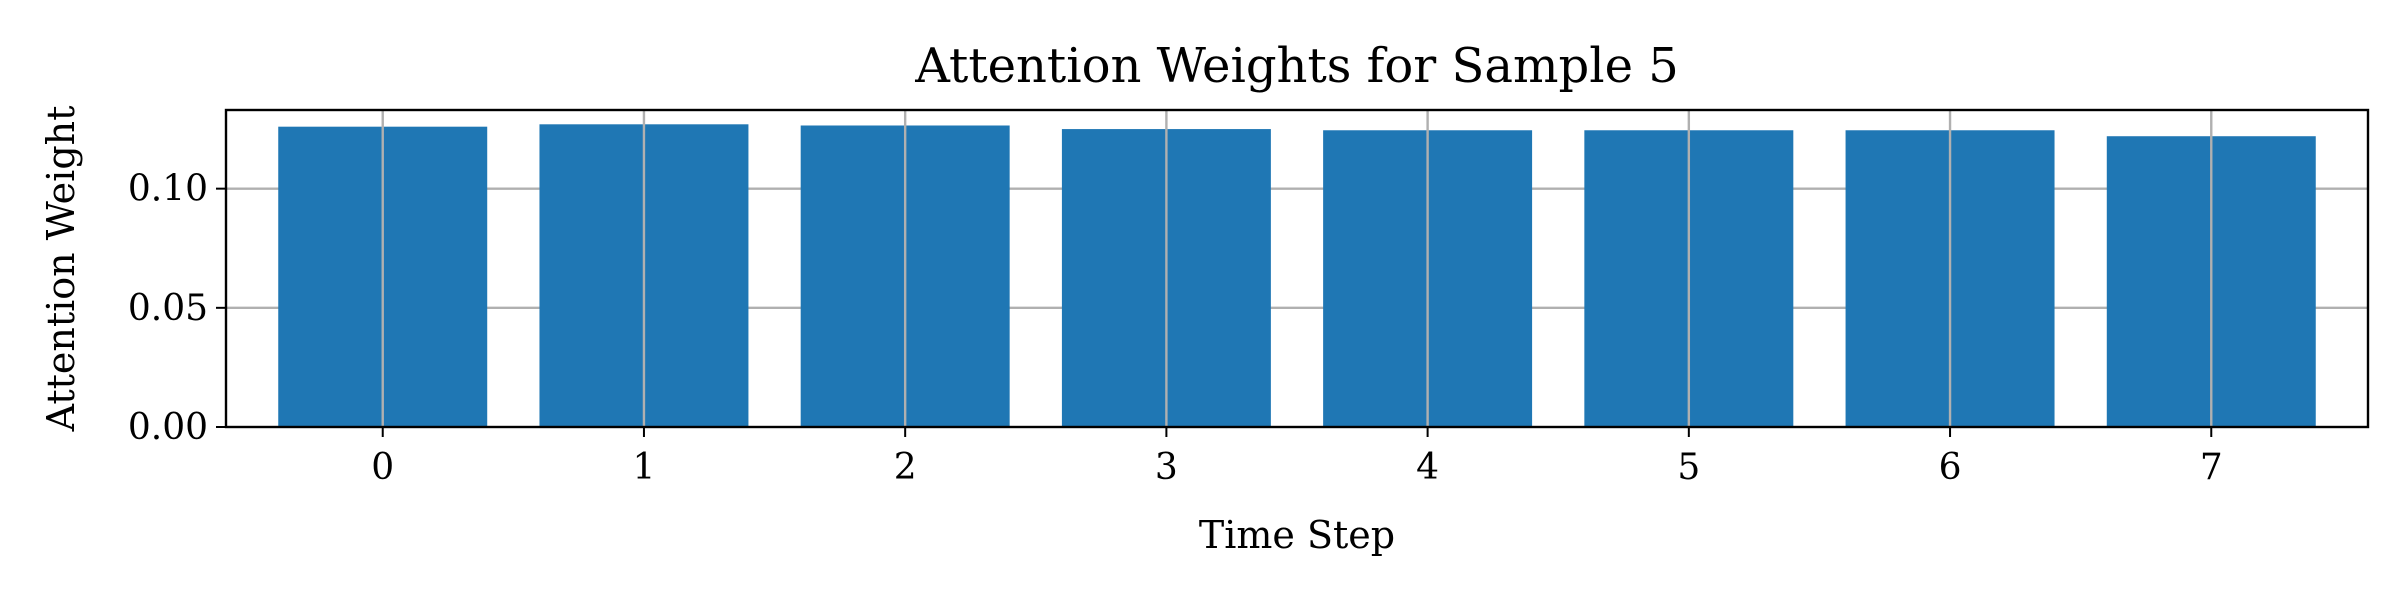  What do you see at coordinates (1688, 467) in the screenshot?
I see `x-tick-label: 5` at bounding box center [1688, 467].